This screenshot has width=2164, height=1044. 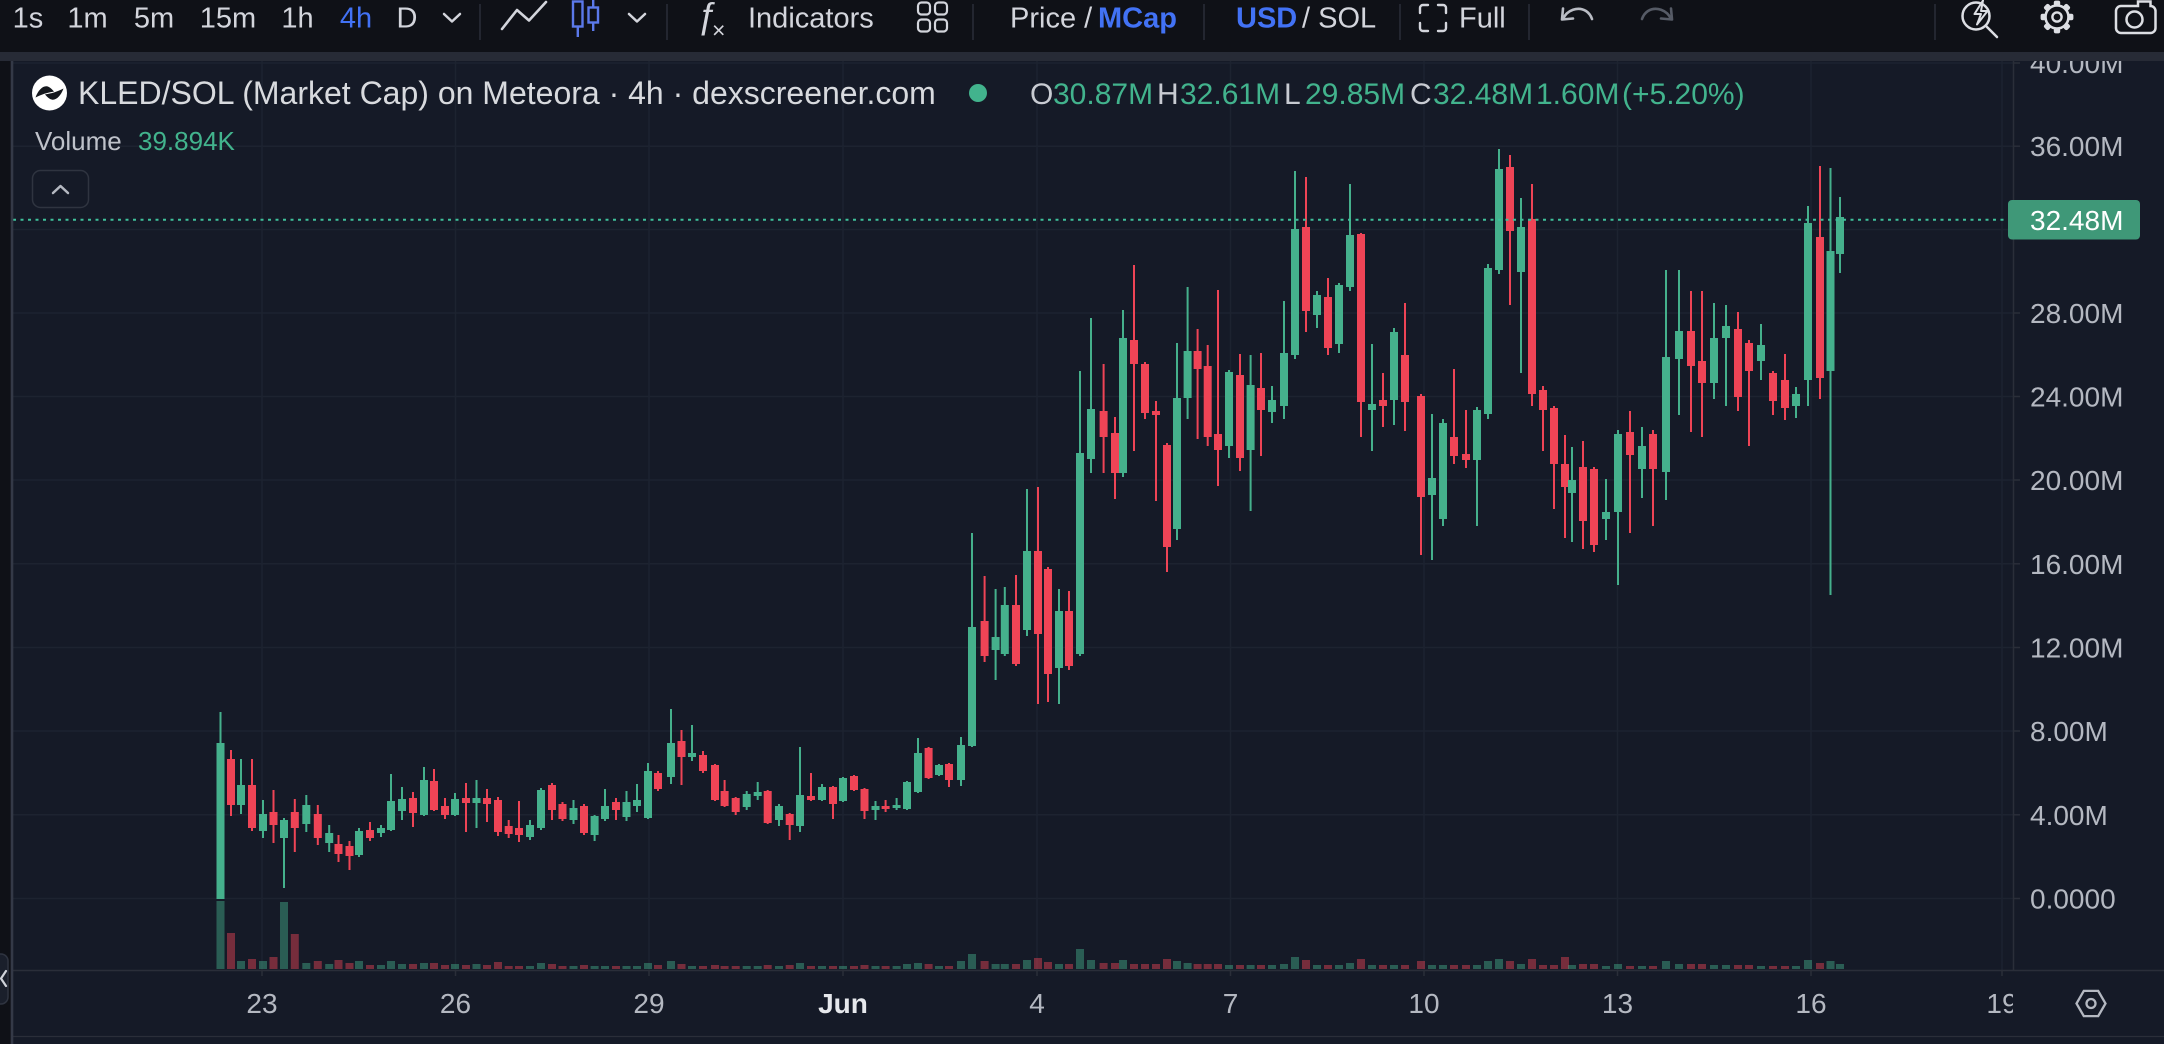 I want to click on svg-text: C, so click(x=1421, y=94).